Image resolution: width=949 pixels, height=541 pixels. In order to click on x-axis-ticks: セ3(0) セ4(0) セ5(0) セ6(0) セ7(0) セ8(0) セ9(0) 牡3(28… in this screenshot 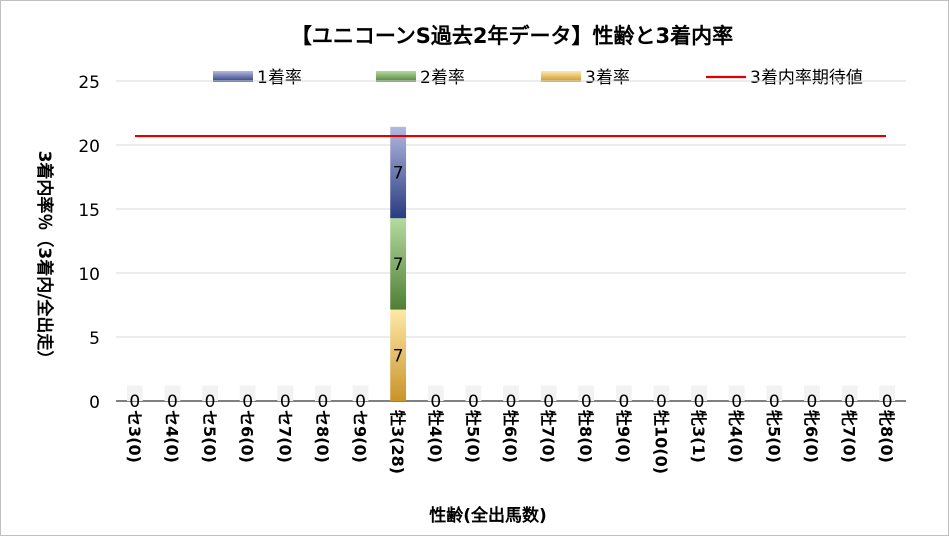, I will do `click(510, 442)`.